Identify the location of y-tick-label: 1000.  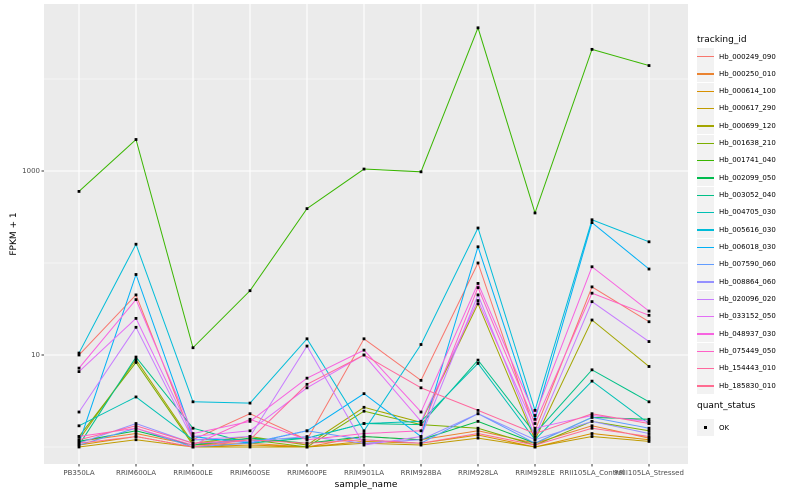
(31, 171).